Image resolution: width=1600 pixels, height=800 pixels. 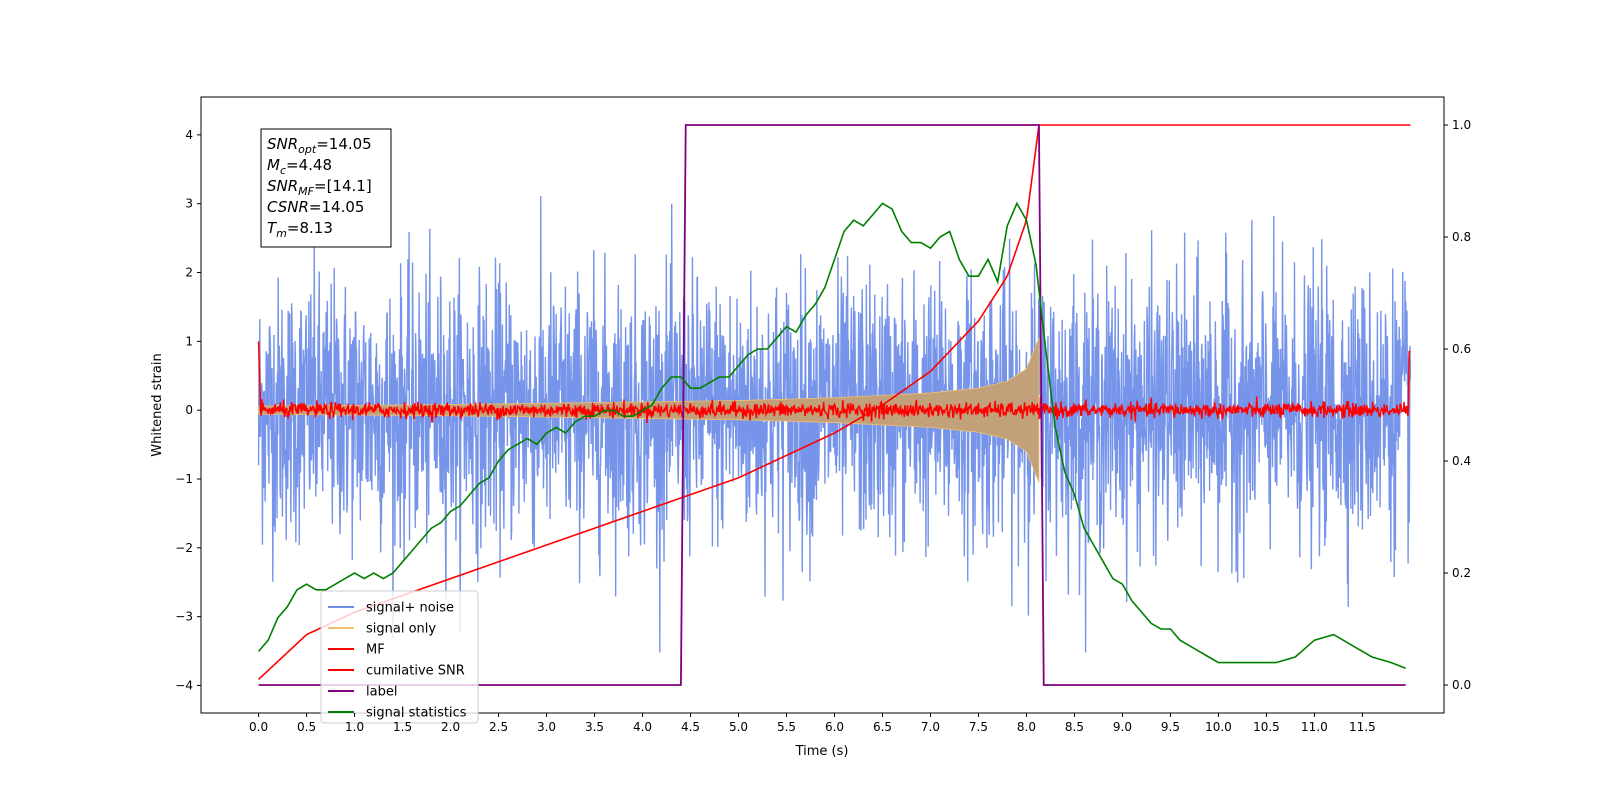 What do you see at coordinates (189, 273) in the screenshot?
I see `y-tick-label: 2` at bounding box center [189, 273].